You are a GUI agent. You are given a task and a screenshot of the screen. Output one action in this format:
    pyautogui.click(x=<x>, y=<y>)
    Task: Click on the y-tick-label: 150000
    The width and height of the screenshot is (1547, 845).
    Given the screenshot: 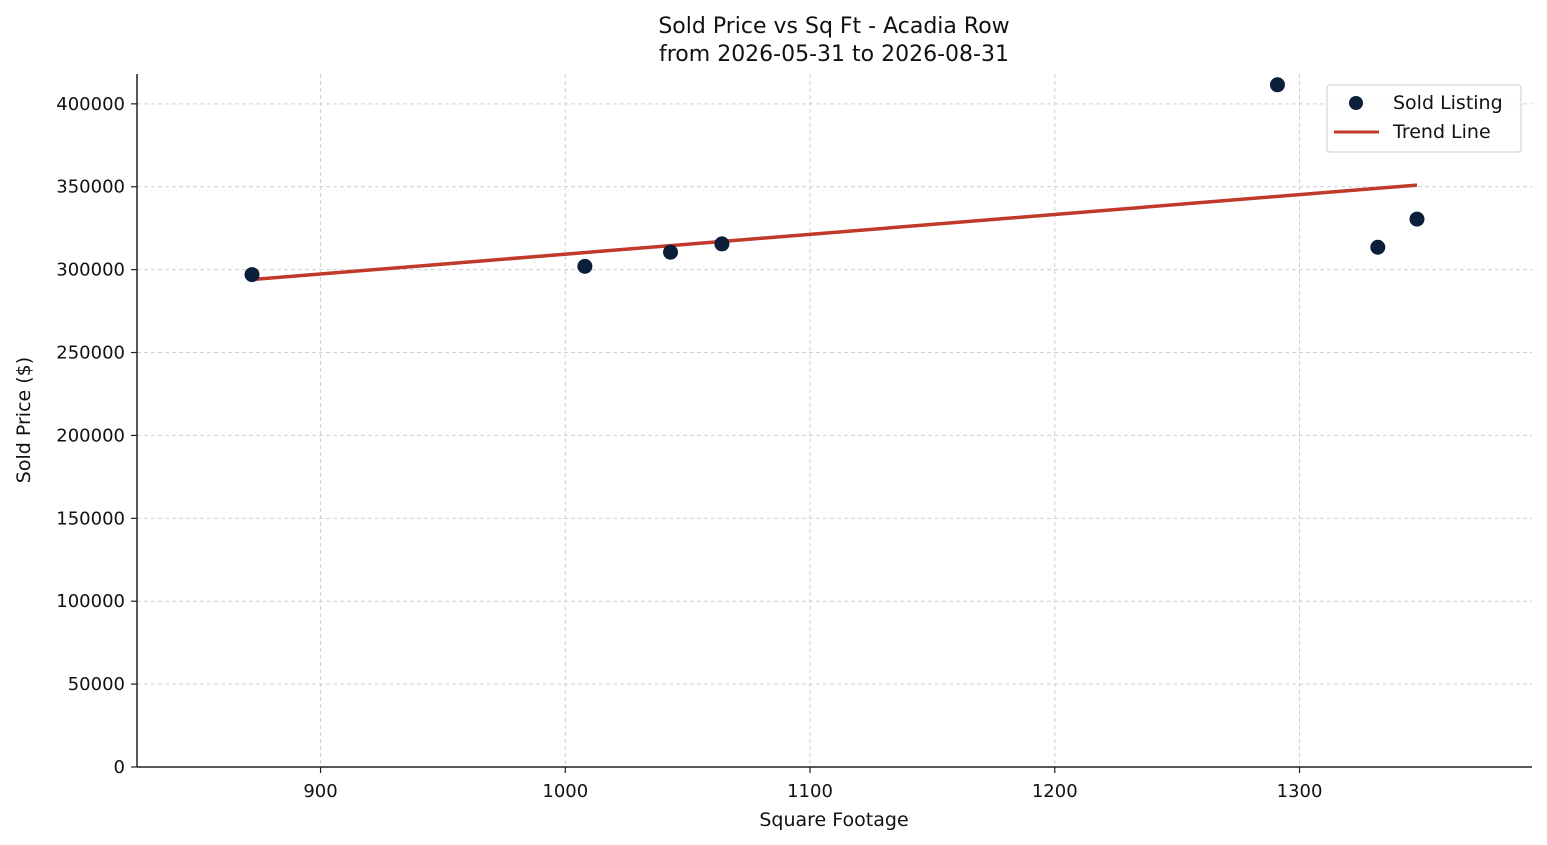 What is the action you would take?
    pyautogui.click(x=90, y=518)
    